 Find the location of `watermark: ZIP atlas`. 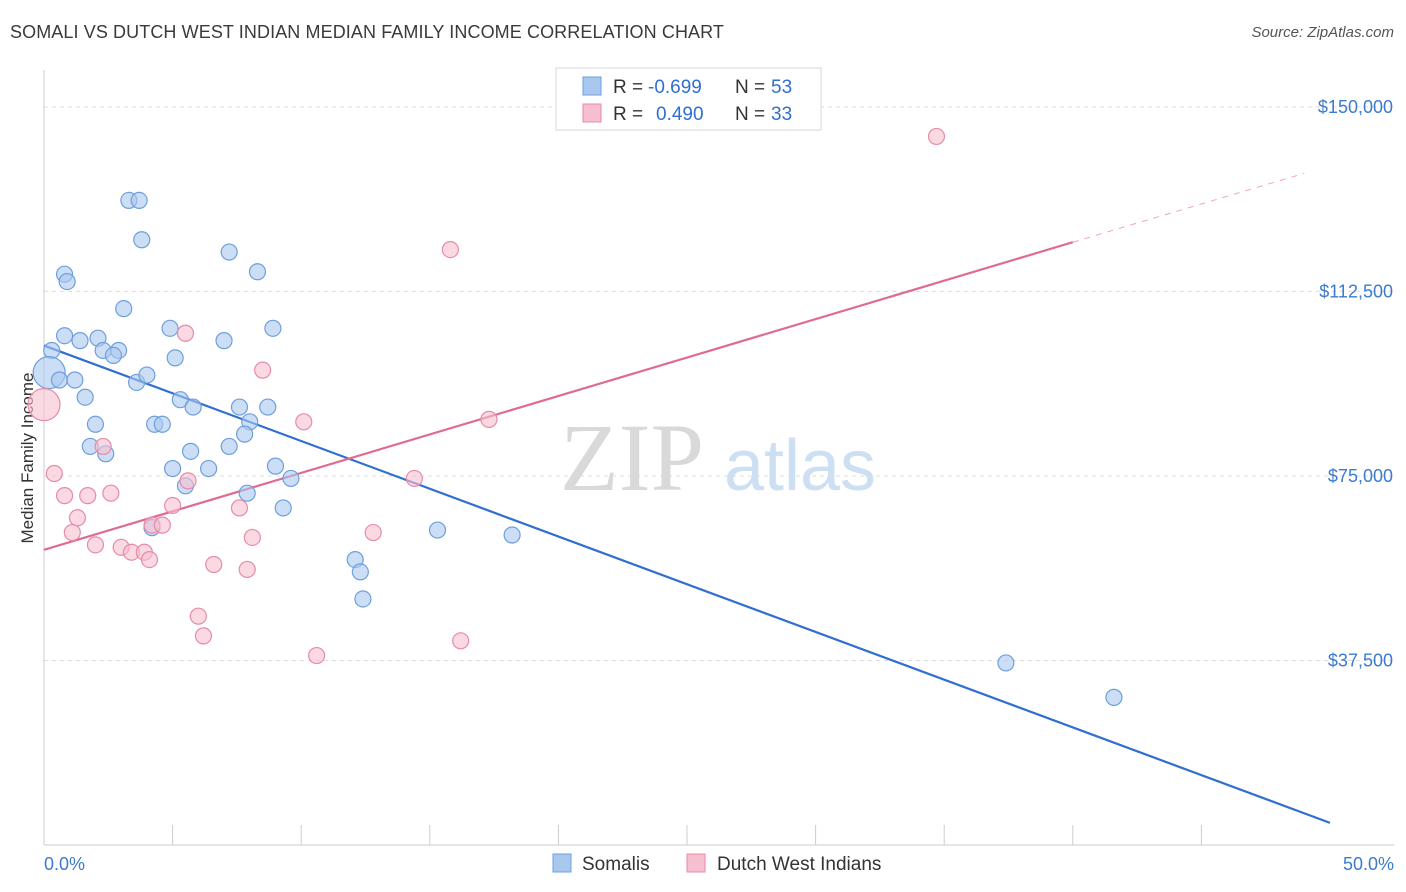

watermark: ZIP atlas is located at coordinates (718, 457).